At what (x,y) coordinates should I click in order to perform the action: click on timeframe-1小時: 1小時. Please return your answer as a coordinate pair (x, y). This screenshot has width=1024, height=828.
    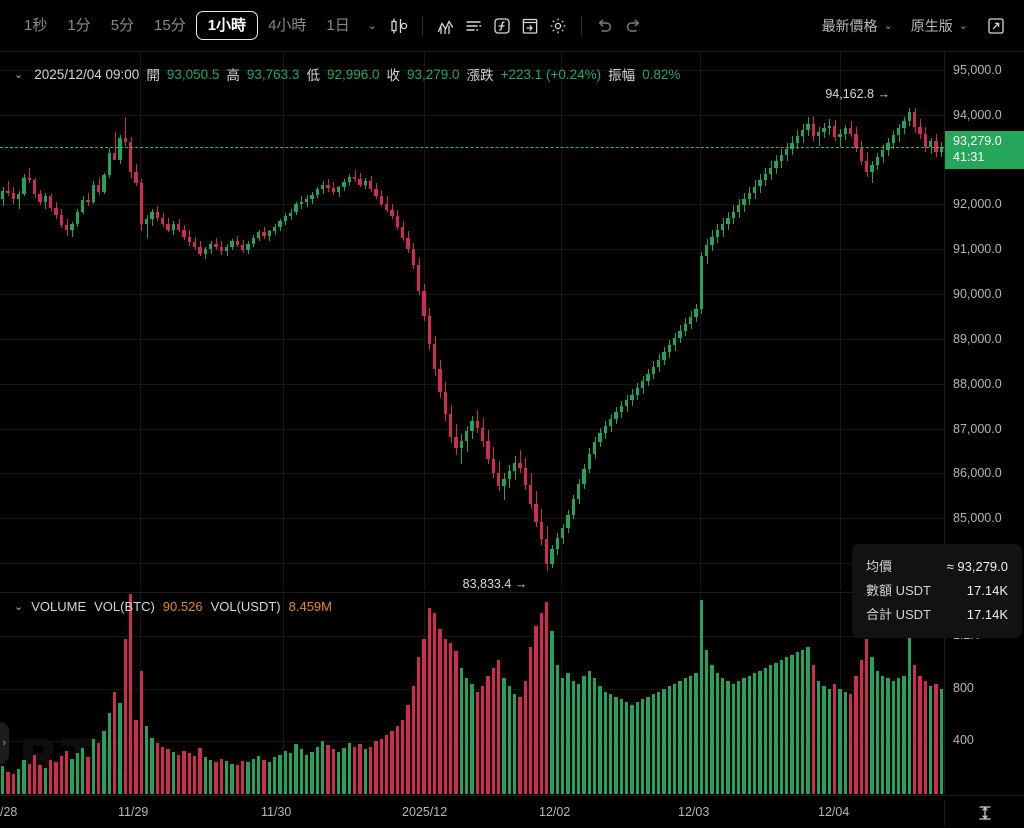
    Looking at the image, I should click on (227, 25).